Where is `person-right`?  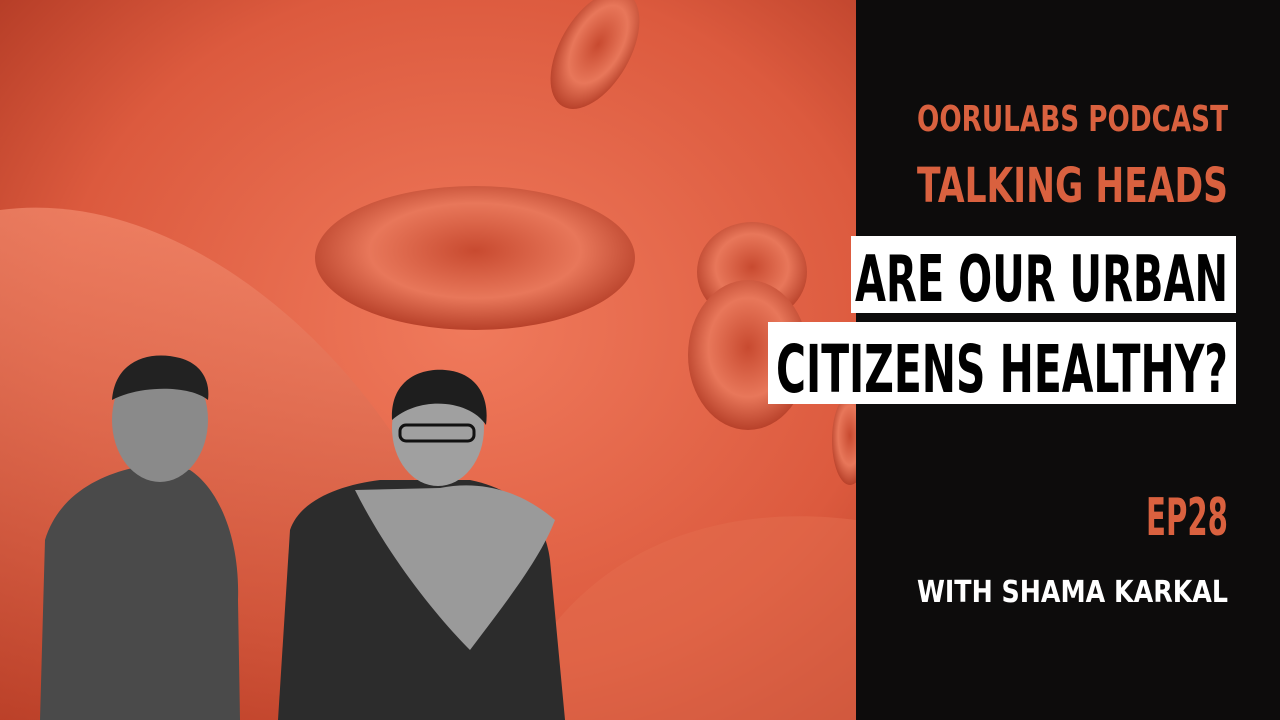
person-right is located at coordinates (421, 544).